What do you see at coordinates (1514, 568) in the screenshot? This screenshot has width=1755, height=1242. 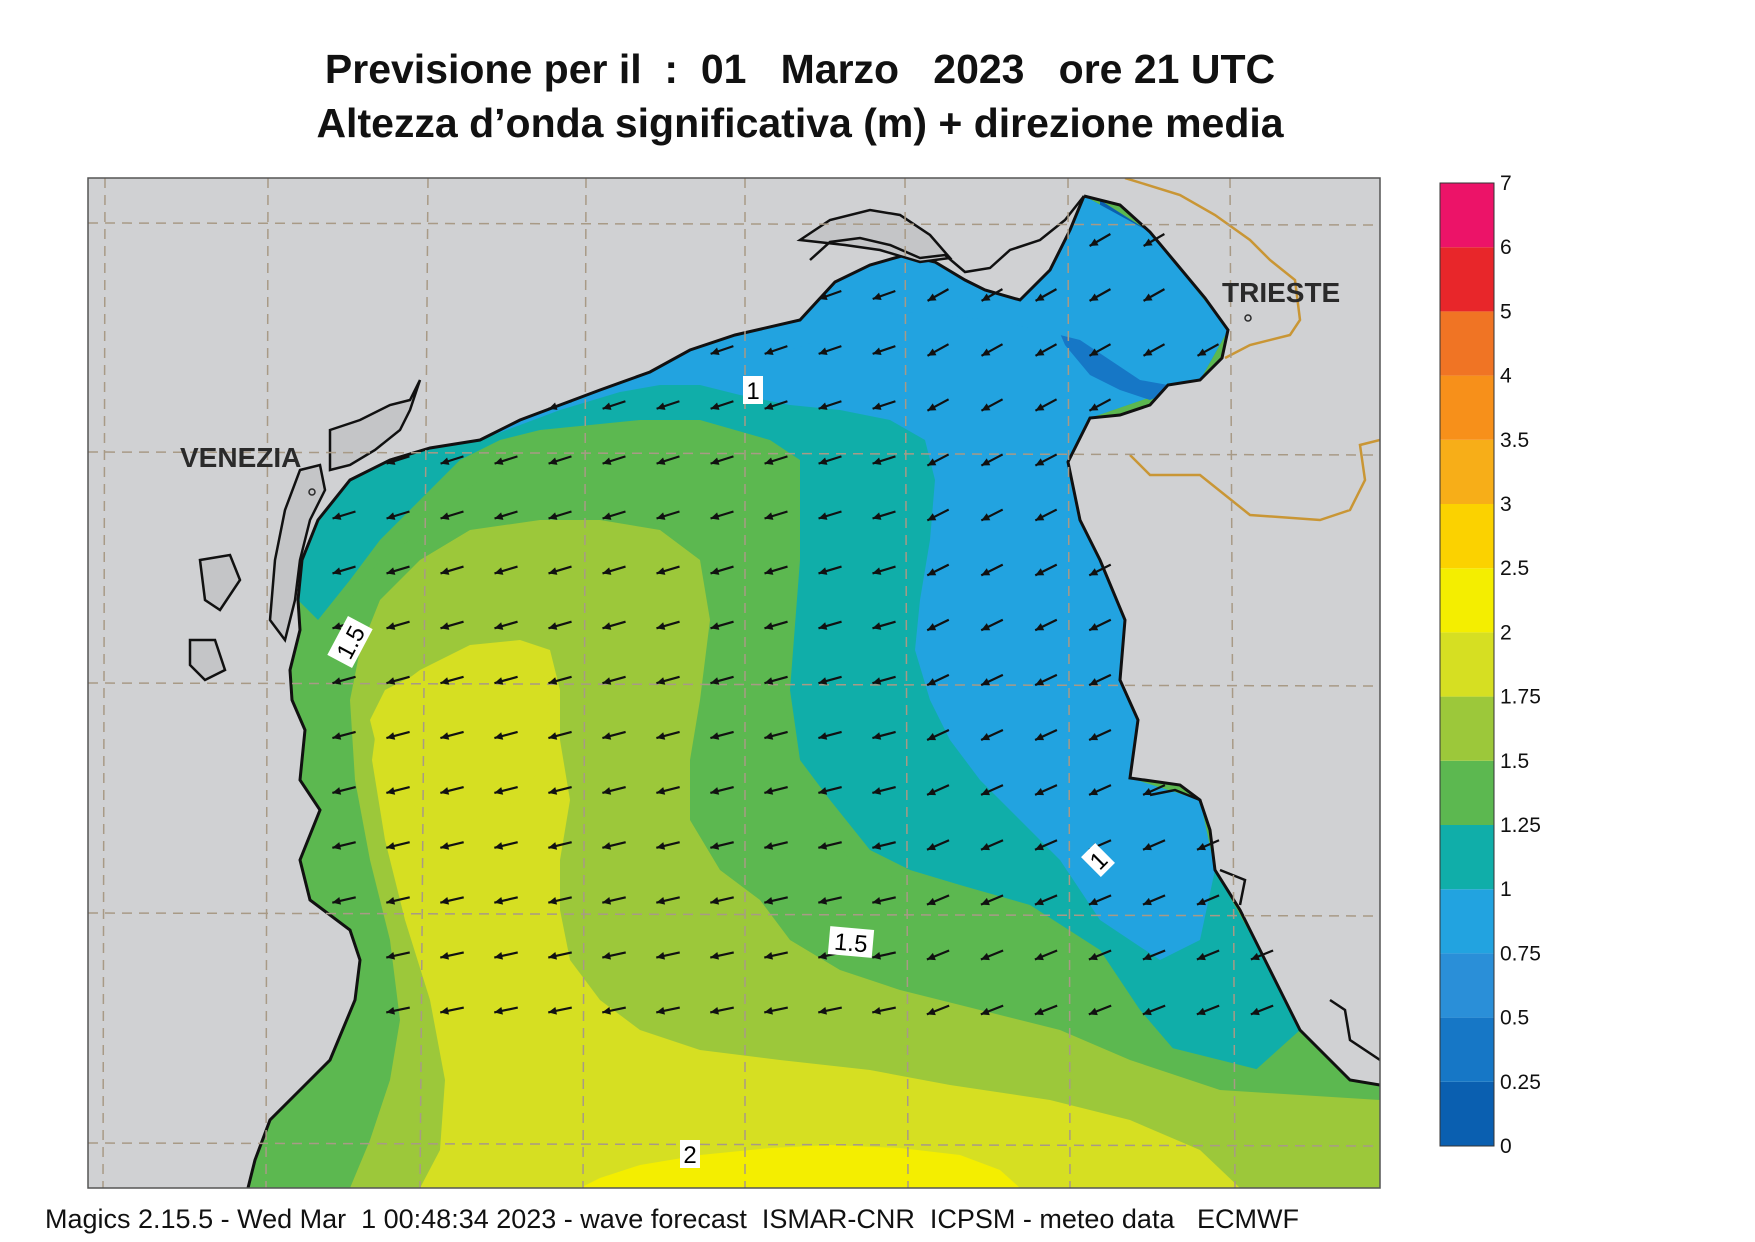 I see `legend-level-label: 2.5` at bounding box center [1514, 568].